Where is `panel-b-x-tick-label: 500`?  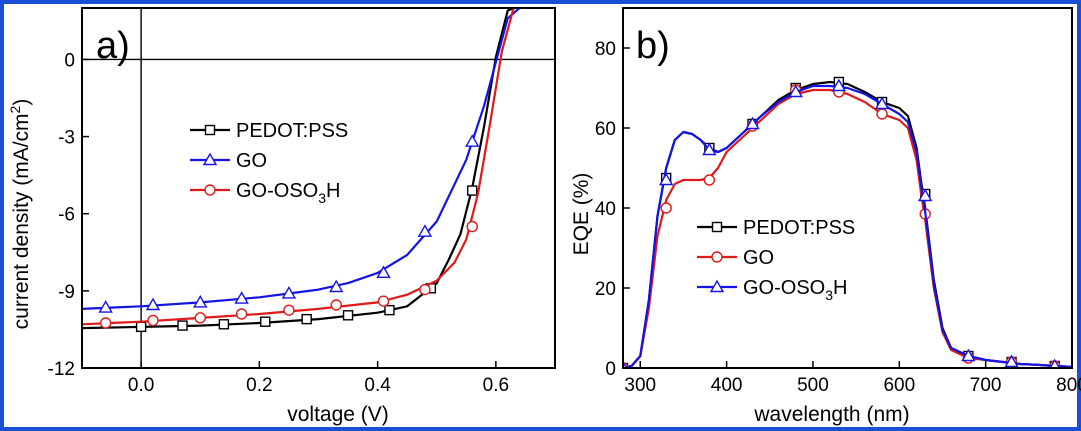 panel-b-x-tick-label: 500 is located at coordinates (813, 385).